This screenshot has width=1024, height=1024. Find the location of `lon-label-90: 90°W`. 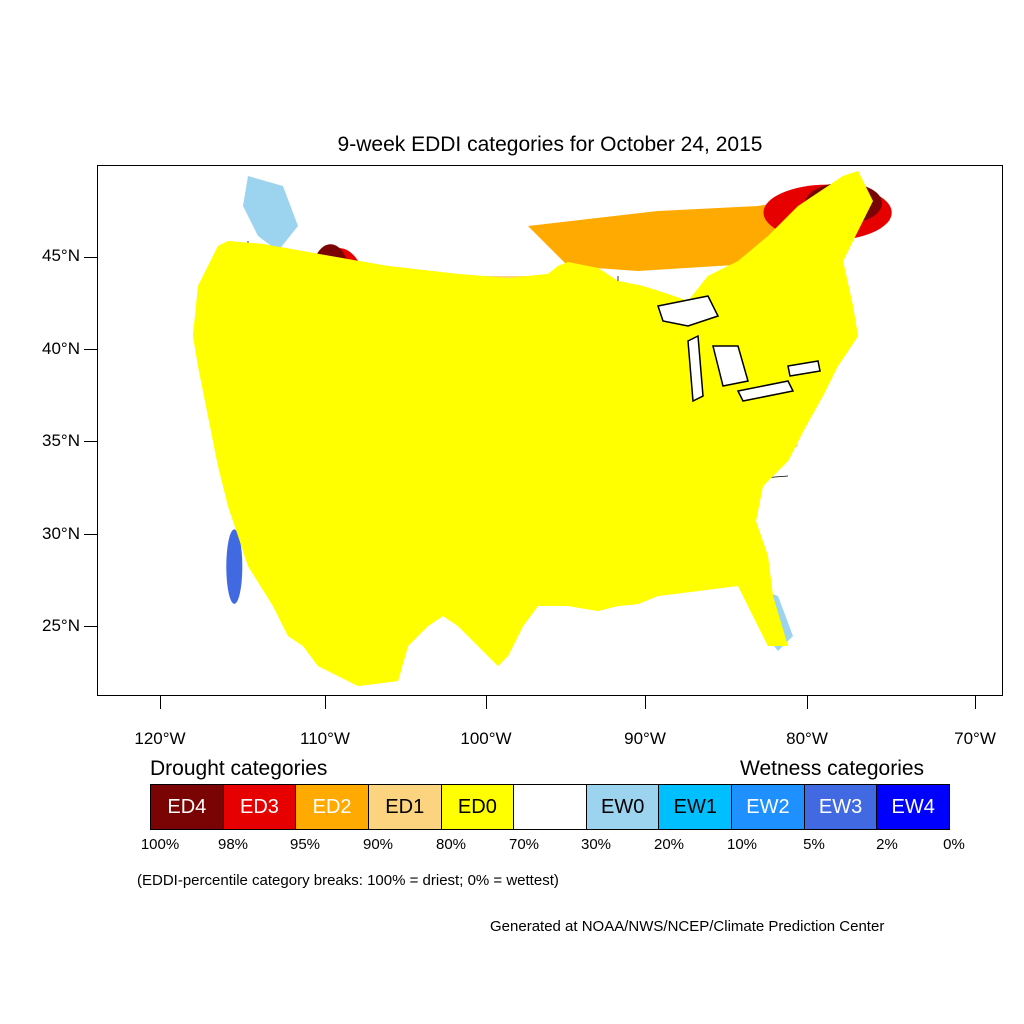

lon-label-90: 90°W is located at coordinates (645, 738).